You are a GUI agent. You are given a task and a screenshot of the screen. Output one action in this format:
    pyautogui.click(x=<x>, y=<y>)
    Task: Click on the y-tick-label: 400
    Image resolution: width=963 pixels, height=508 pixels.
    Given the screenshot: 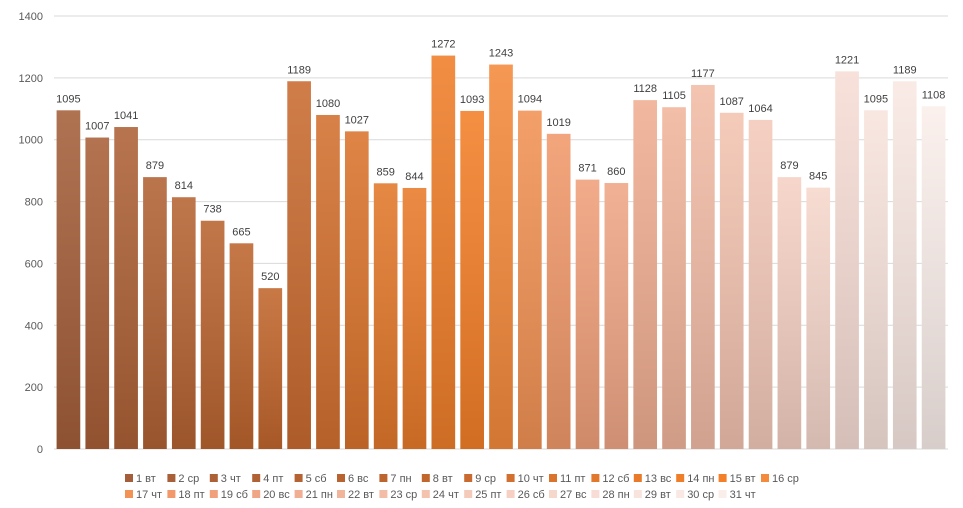 What is the action you would take?
    pyautogui.click(x=34, y=326)
    